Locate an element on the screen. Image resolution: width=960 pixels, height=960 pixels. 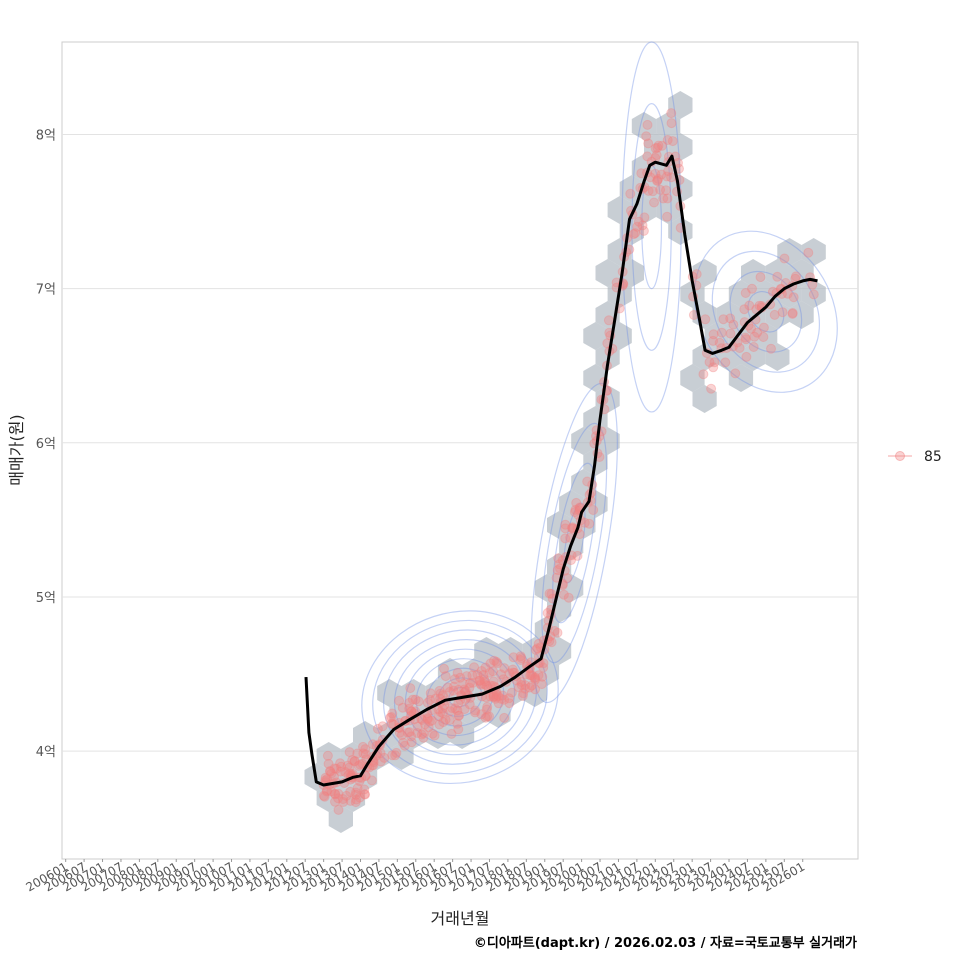
legend-key-point is located at coordinates (900, 456).